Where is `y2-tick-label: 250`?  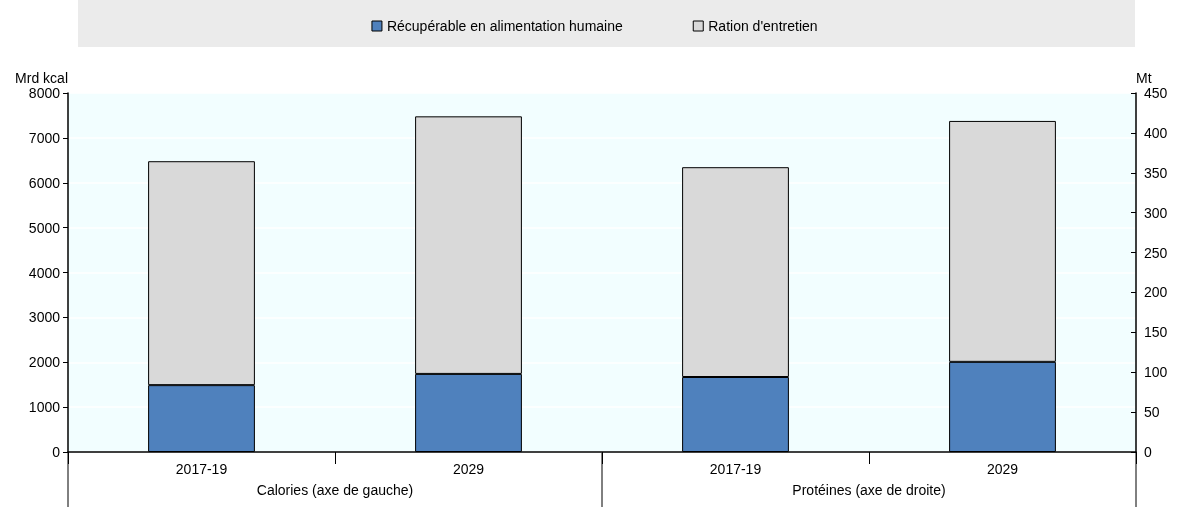
y2-tick-label: 250 is located at coordinates (1156, 252).